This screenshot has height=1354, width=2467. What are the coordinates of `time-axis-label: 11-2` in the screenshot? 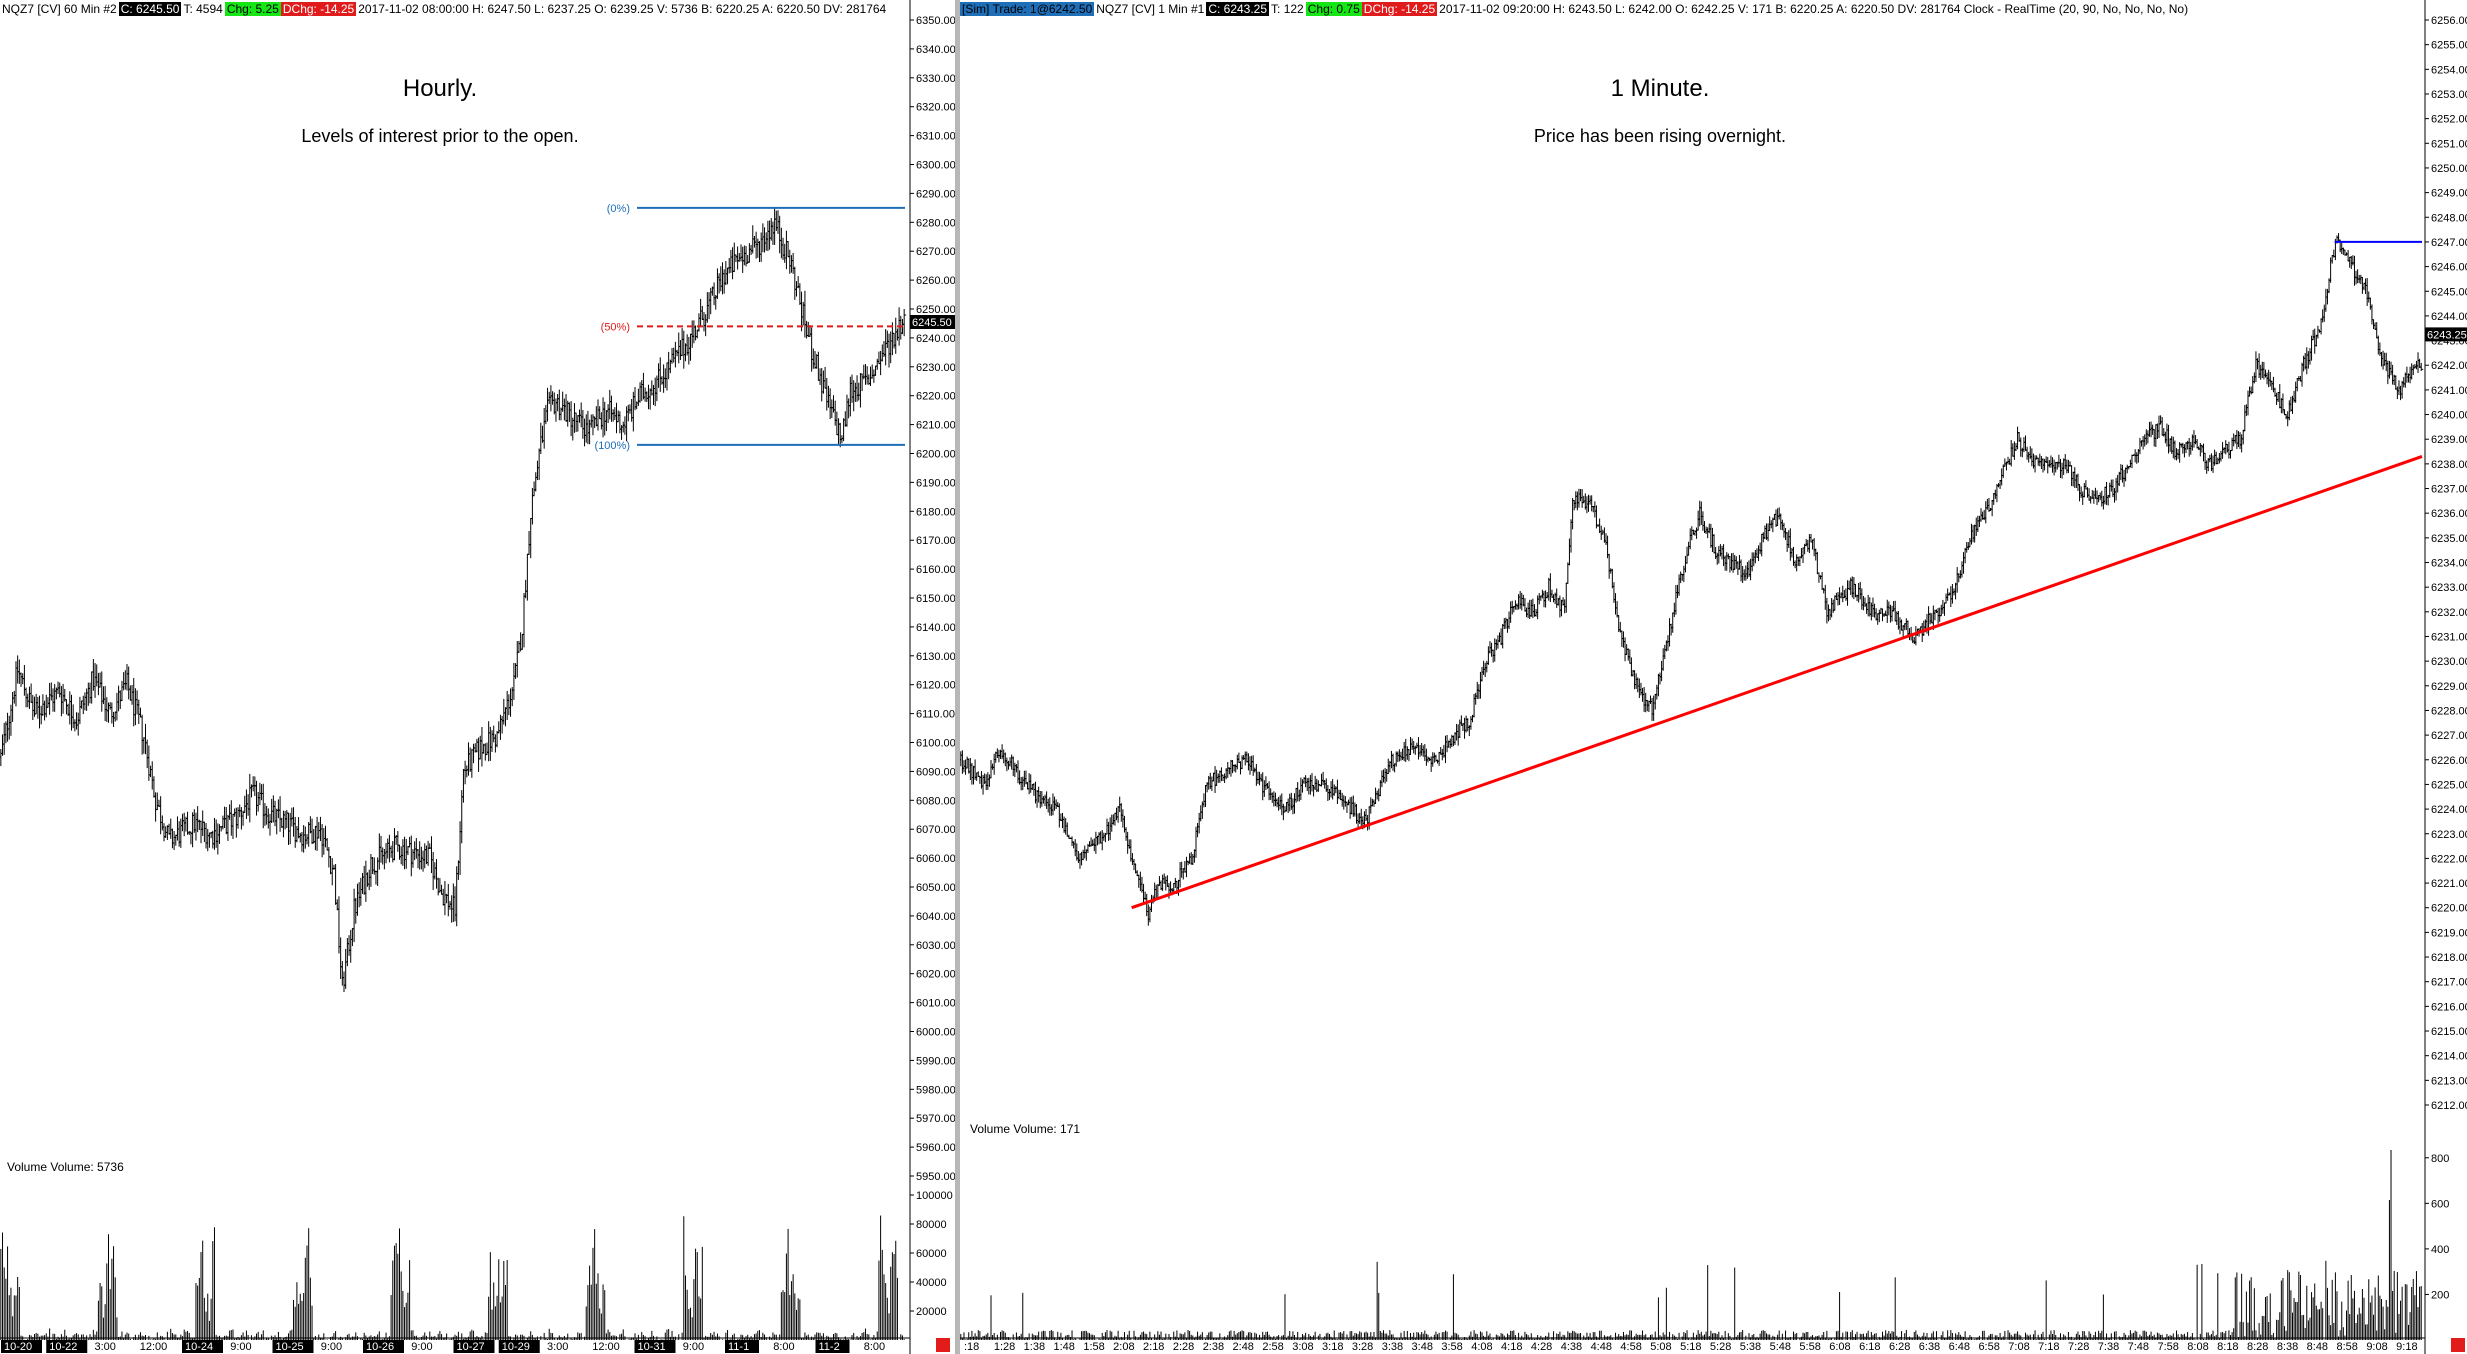 It's located at (829, 1347).